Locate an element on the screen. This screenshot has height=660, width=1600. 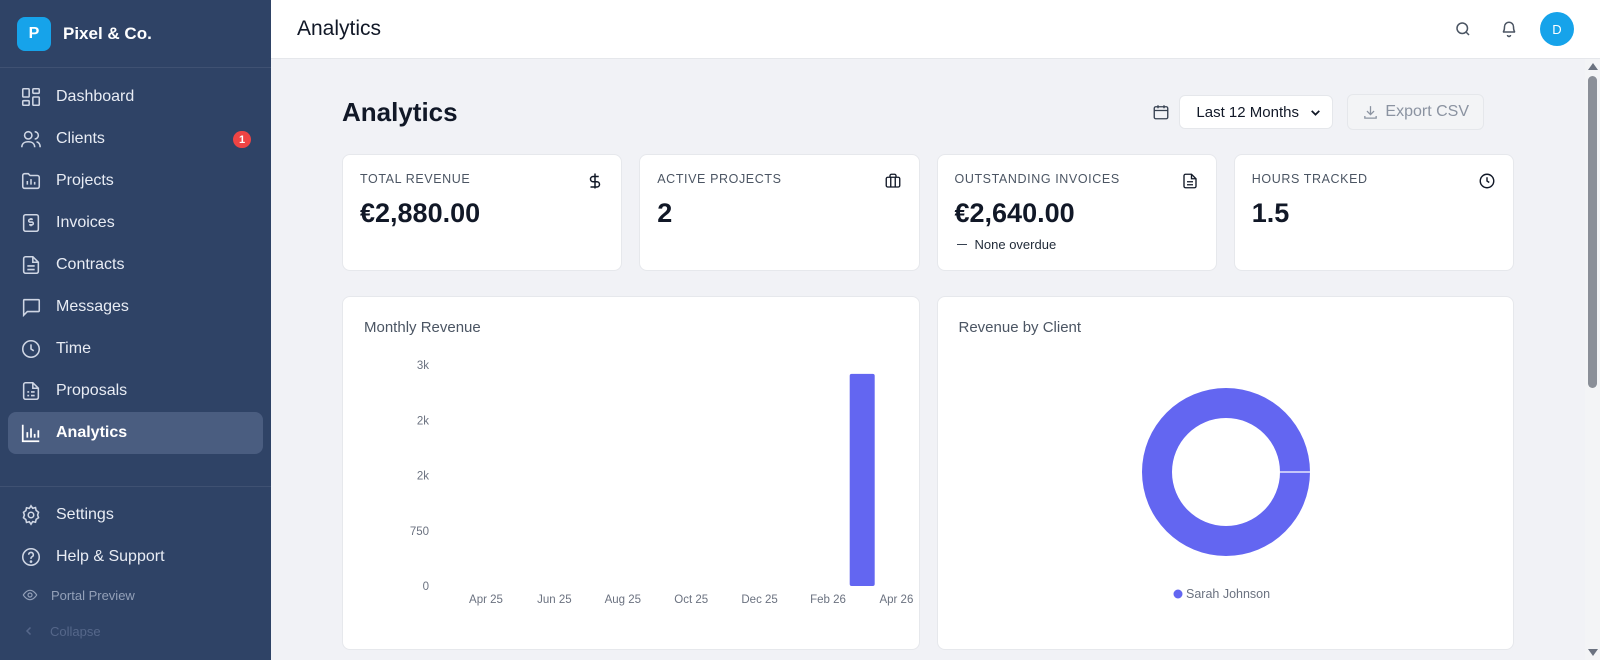
projects-icon is located at coordinates (31, 181).